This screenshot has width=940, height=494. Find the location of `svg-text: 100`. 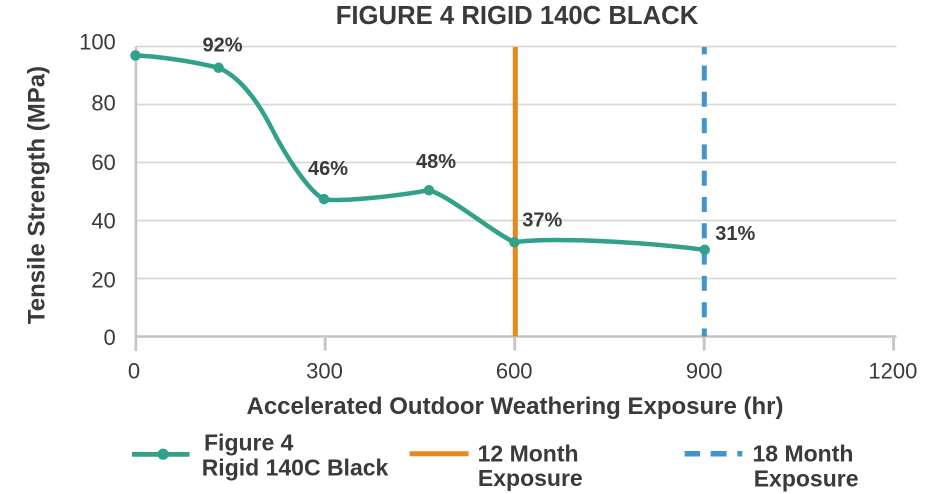

svg-text: 100 is located at coordinates (97, 42).